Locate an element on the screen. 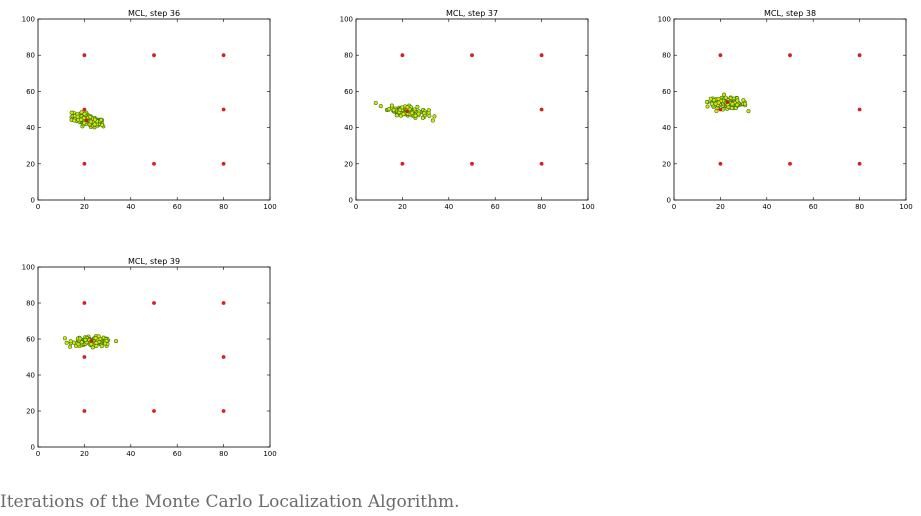 Image resolution: width=921 pixels, height=516 pixels. mcl-panel: MCL, step 37 0 20 40 60 80 100 0 20 40 60 80 100 is located at coordinates (467, 110).